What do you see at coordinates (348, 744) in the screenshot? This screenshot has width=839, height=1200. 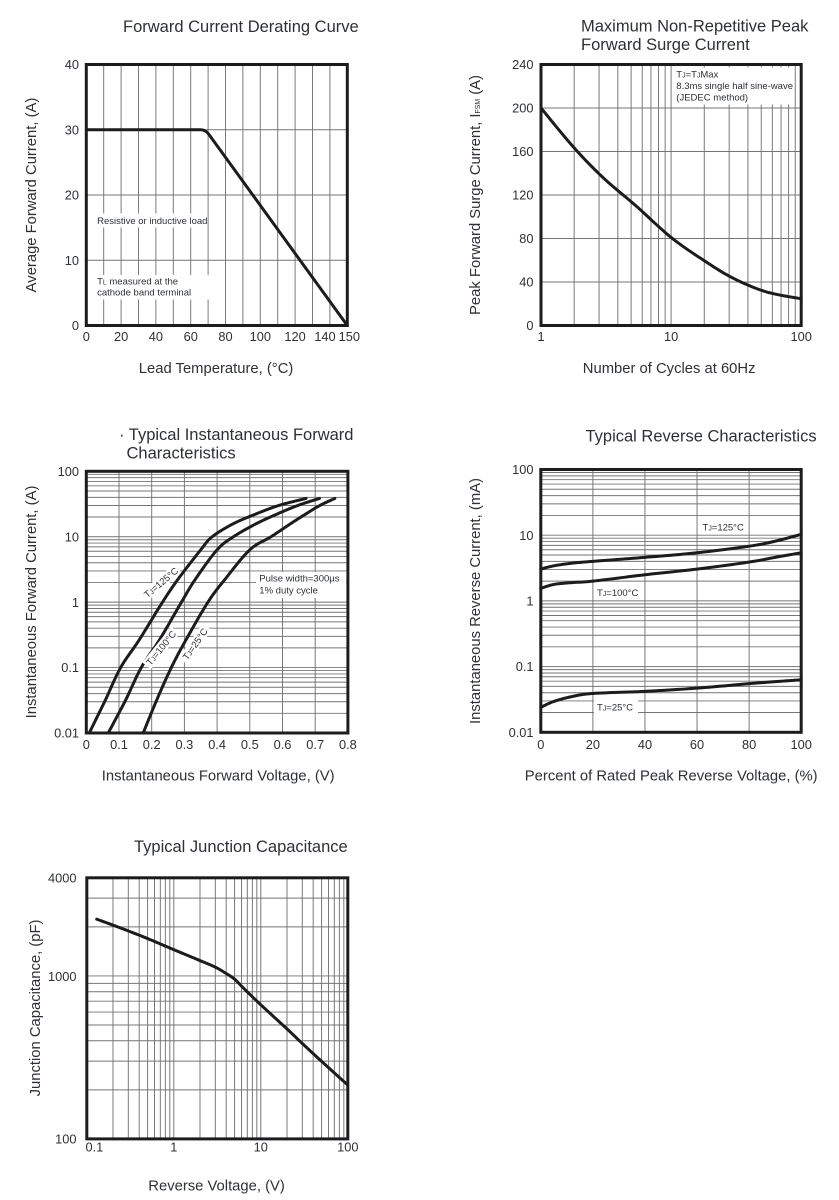 I see `svg-text: 0.8` at bounding box center [348, 744].